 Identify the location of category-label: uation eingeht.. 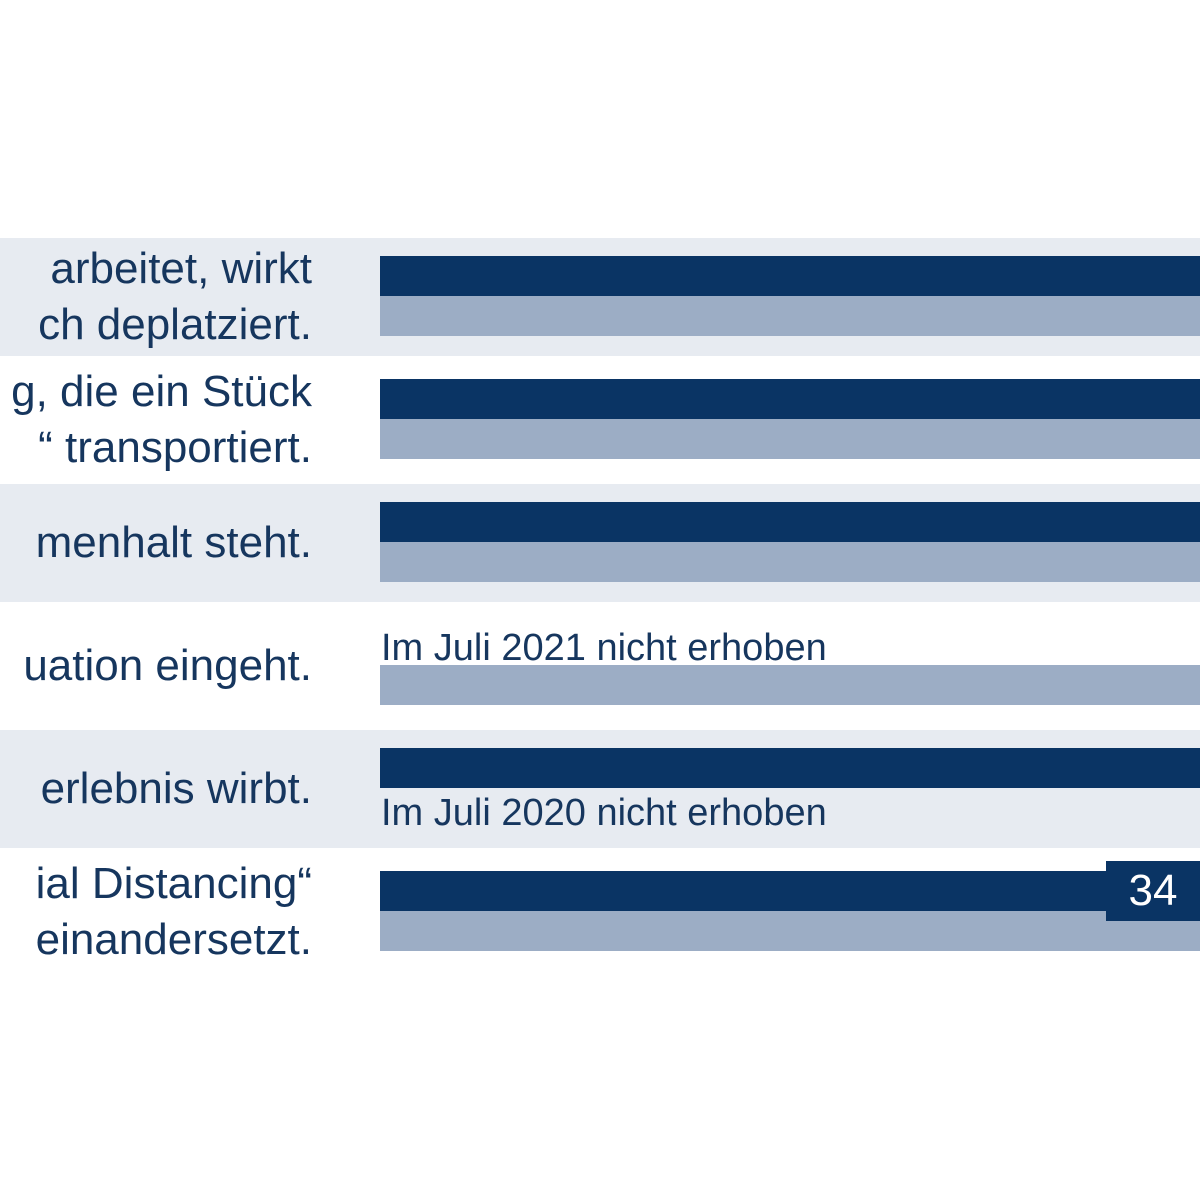
(167, 665).